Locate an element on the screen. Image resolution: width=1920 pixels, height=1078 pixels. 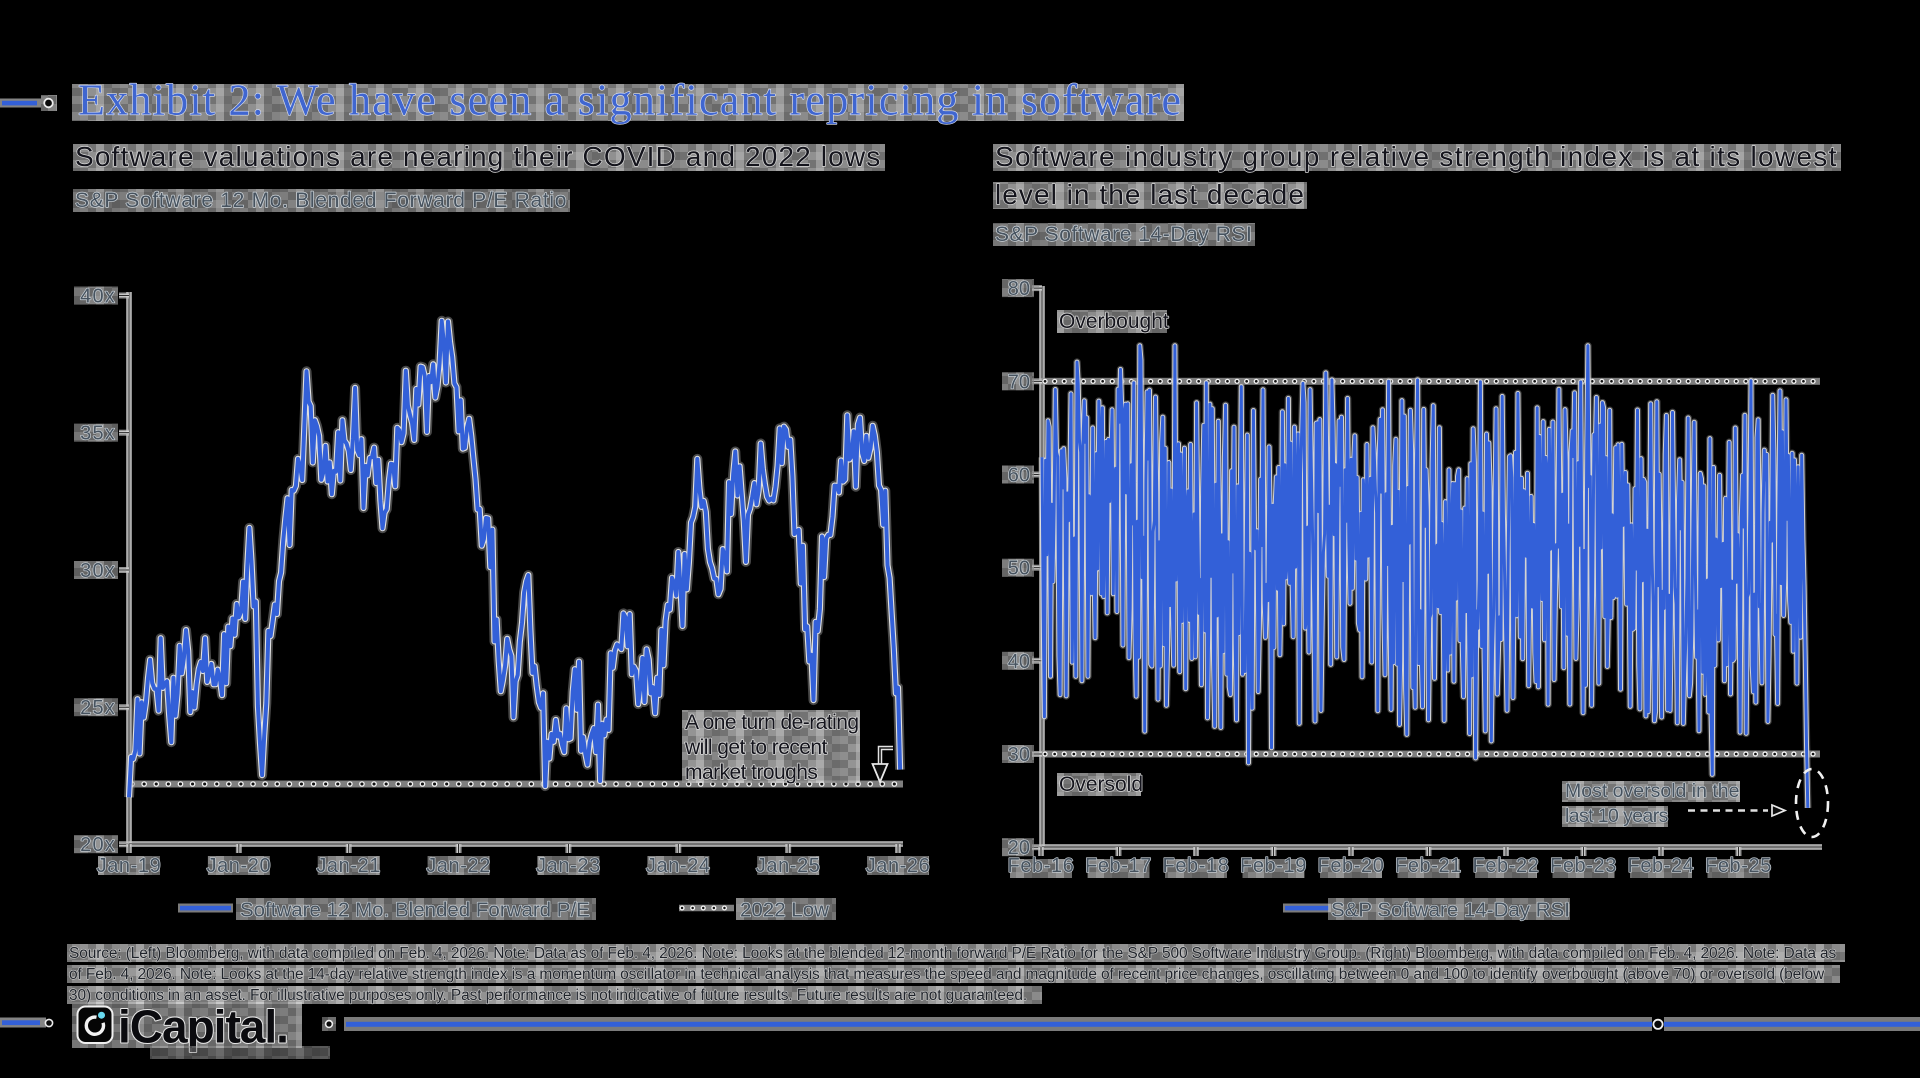
svg-text: Feb-20 is located at coordinates (1351, 866).